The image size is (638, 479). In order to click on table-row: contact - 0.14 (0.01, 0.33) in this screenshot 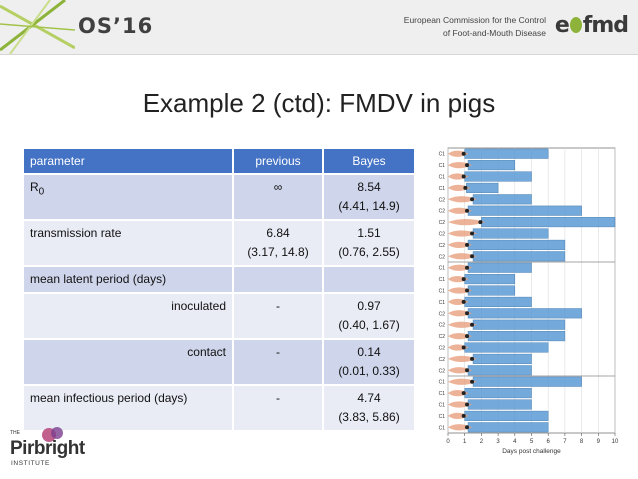, I will do `click(220, 361)`.